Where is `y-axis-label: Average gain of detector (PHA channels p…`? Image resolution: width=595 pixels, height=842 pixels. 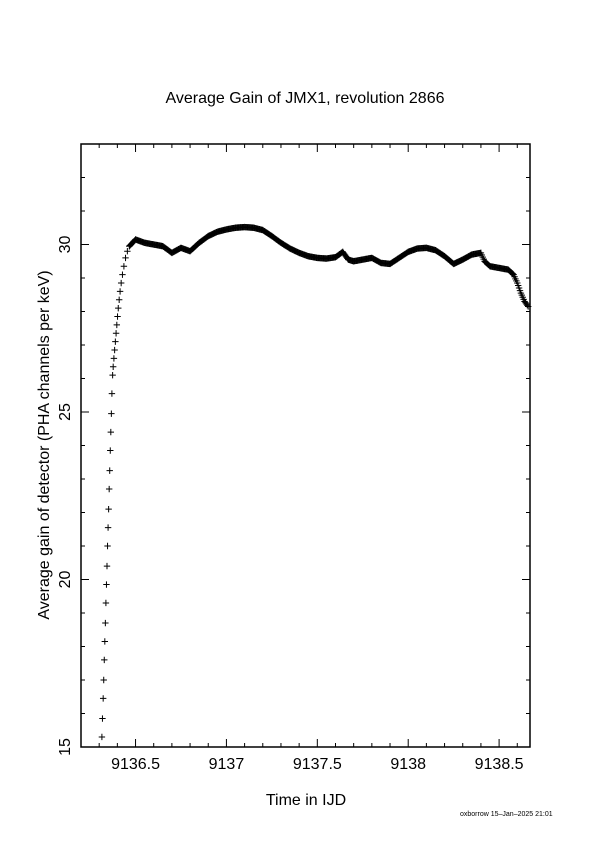
y-axis-label: Average gain of detector (PHA channels p… is located at coordinates (44, 444).